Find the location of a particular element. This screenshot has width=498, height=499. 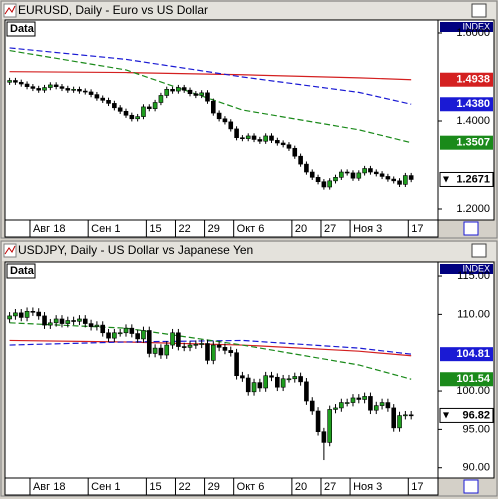

y-tick-label: 100.00 is located at coordinates (473, 391).